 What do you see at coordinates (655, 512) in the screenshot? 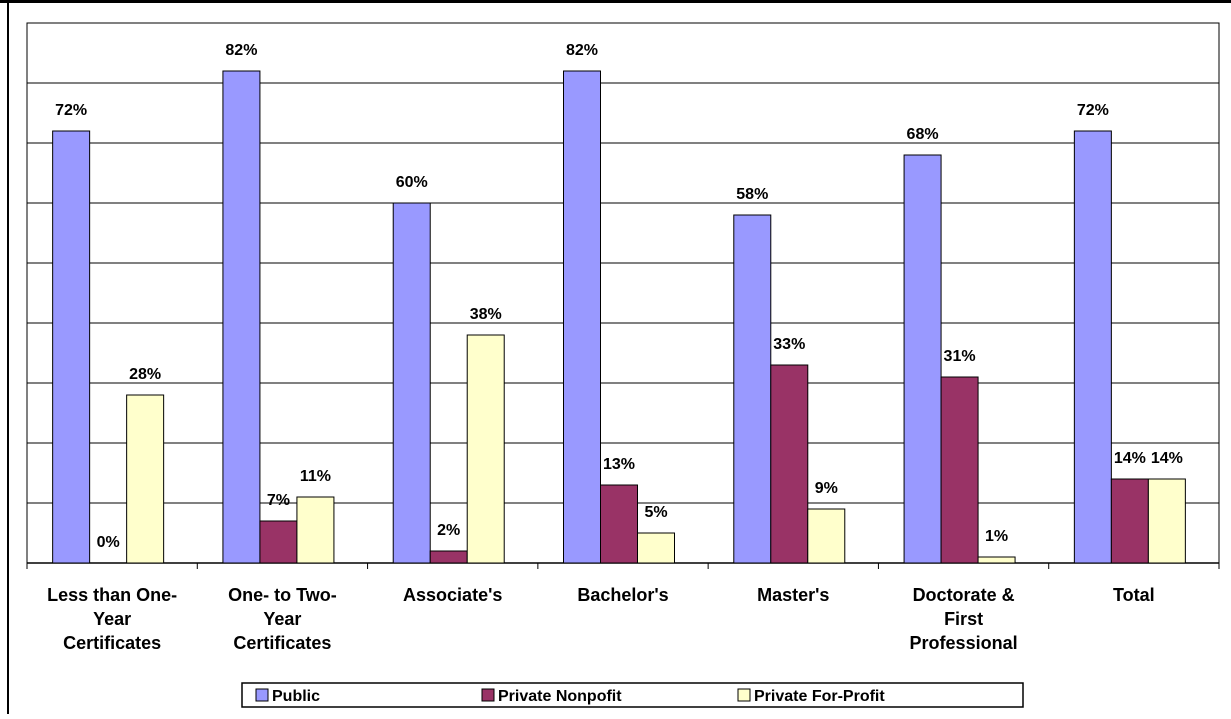
I see `data-label: 5%` at bounding box center [655, 512].